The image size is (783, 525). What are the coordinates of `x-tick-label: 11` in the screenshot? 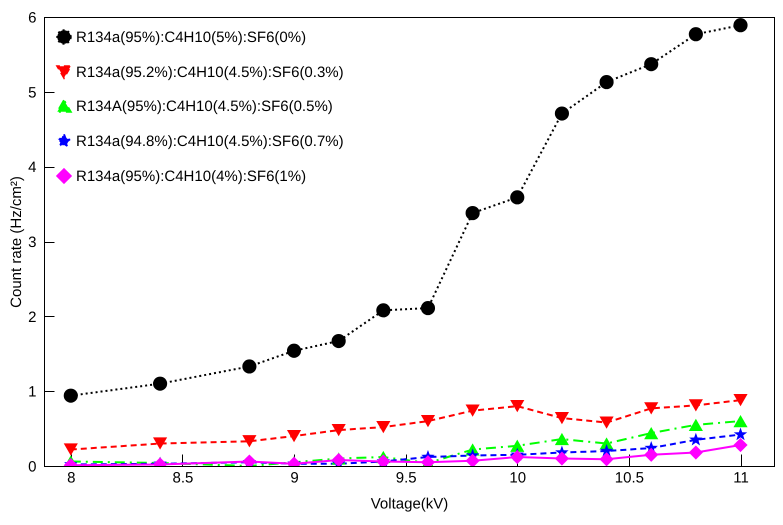 It's located at (741, 478).